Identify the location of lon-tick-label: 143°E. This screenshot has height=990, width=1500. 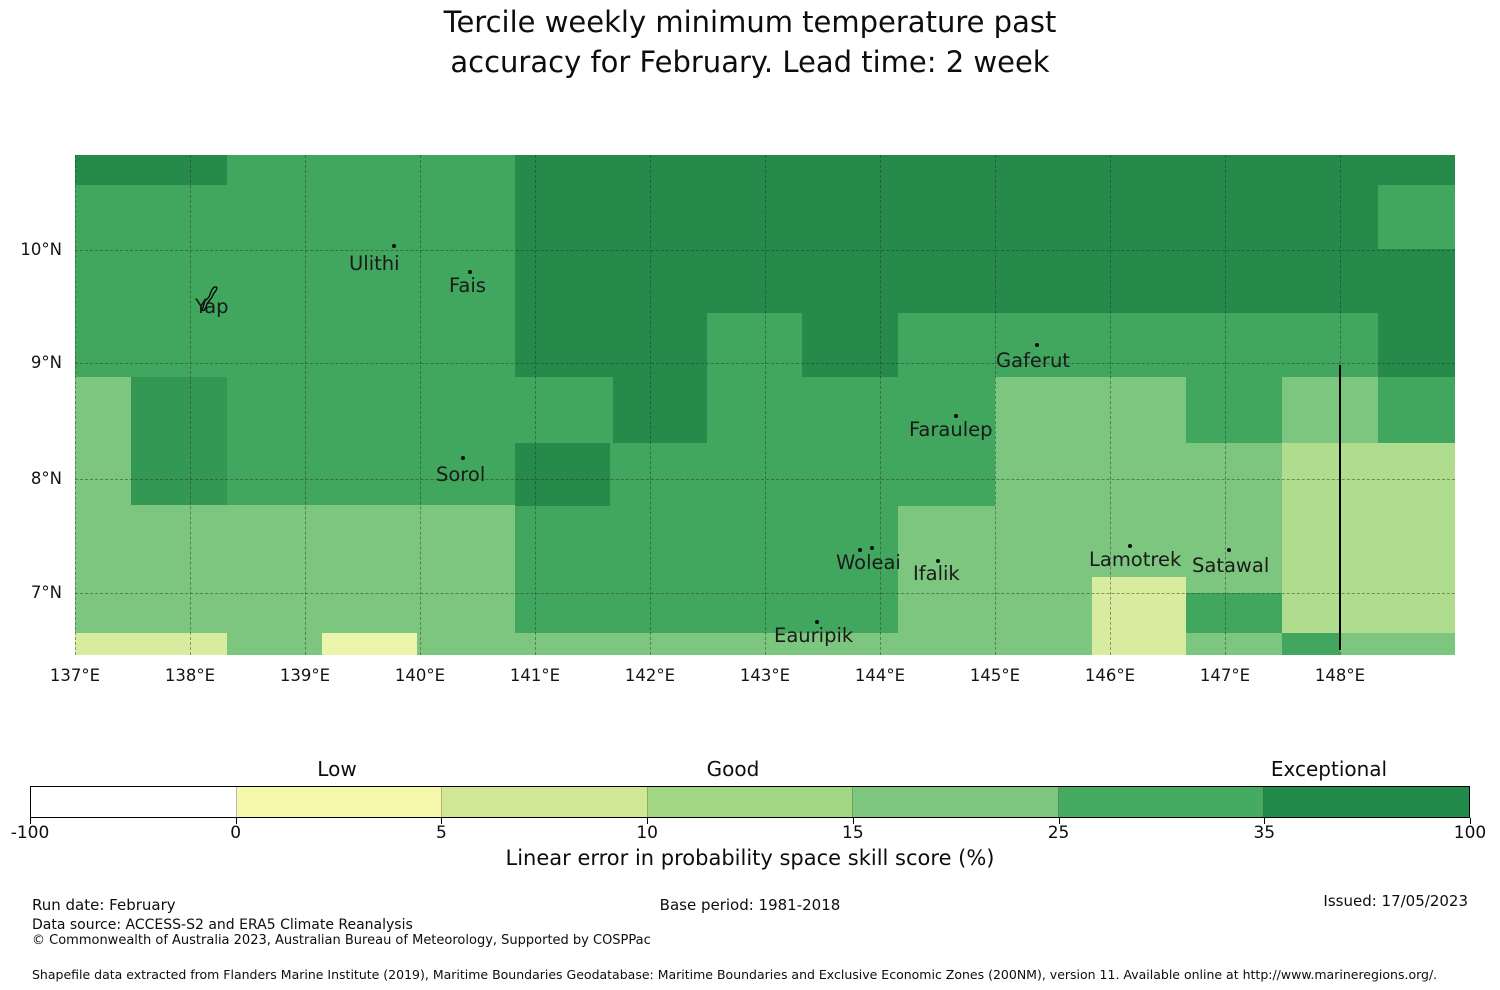
(765, 675).